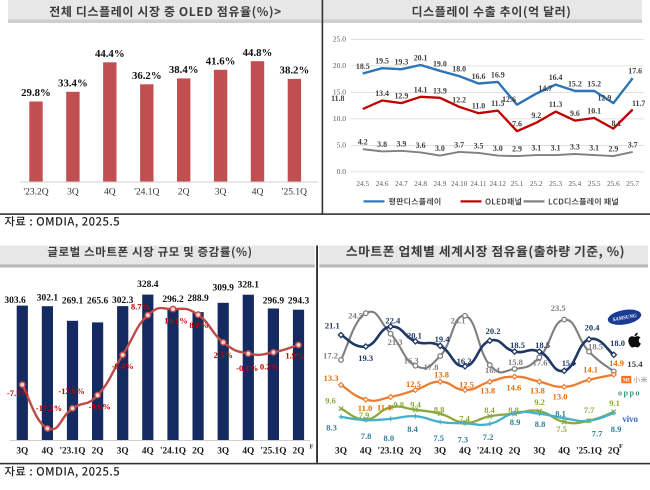 The image size is (650, 490). What do you see at coordinates (464, 361) in the screenshot?
I see `svg-text: 16.2` at bounding box center [464, 361].